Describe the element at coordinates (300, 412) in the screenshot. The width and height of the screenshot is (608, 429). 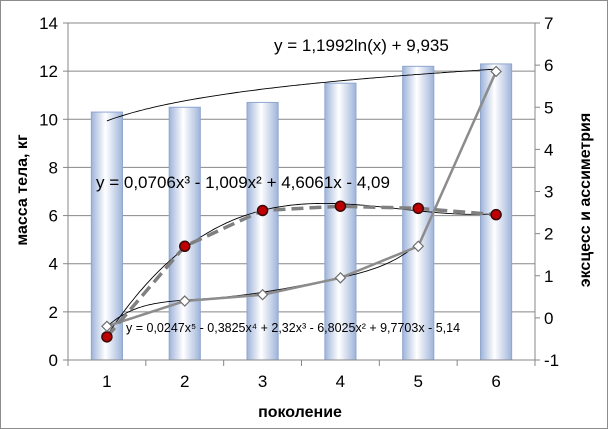
I see `x-axis-title: поколение` at that location.